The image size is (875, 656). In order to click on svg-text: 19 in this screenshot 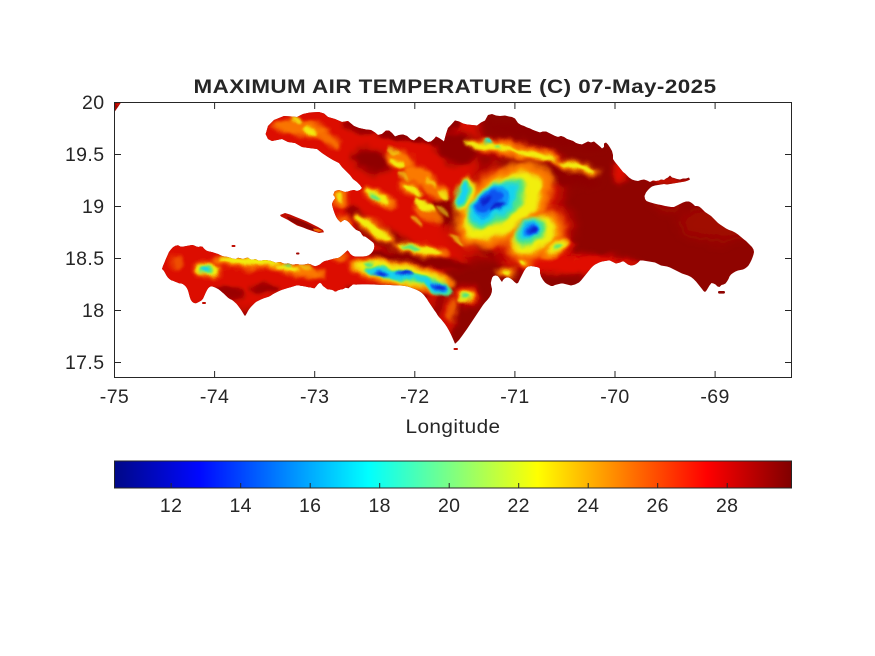, I will do `click(93, 207)`.